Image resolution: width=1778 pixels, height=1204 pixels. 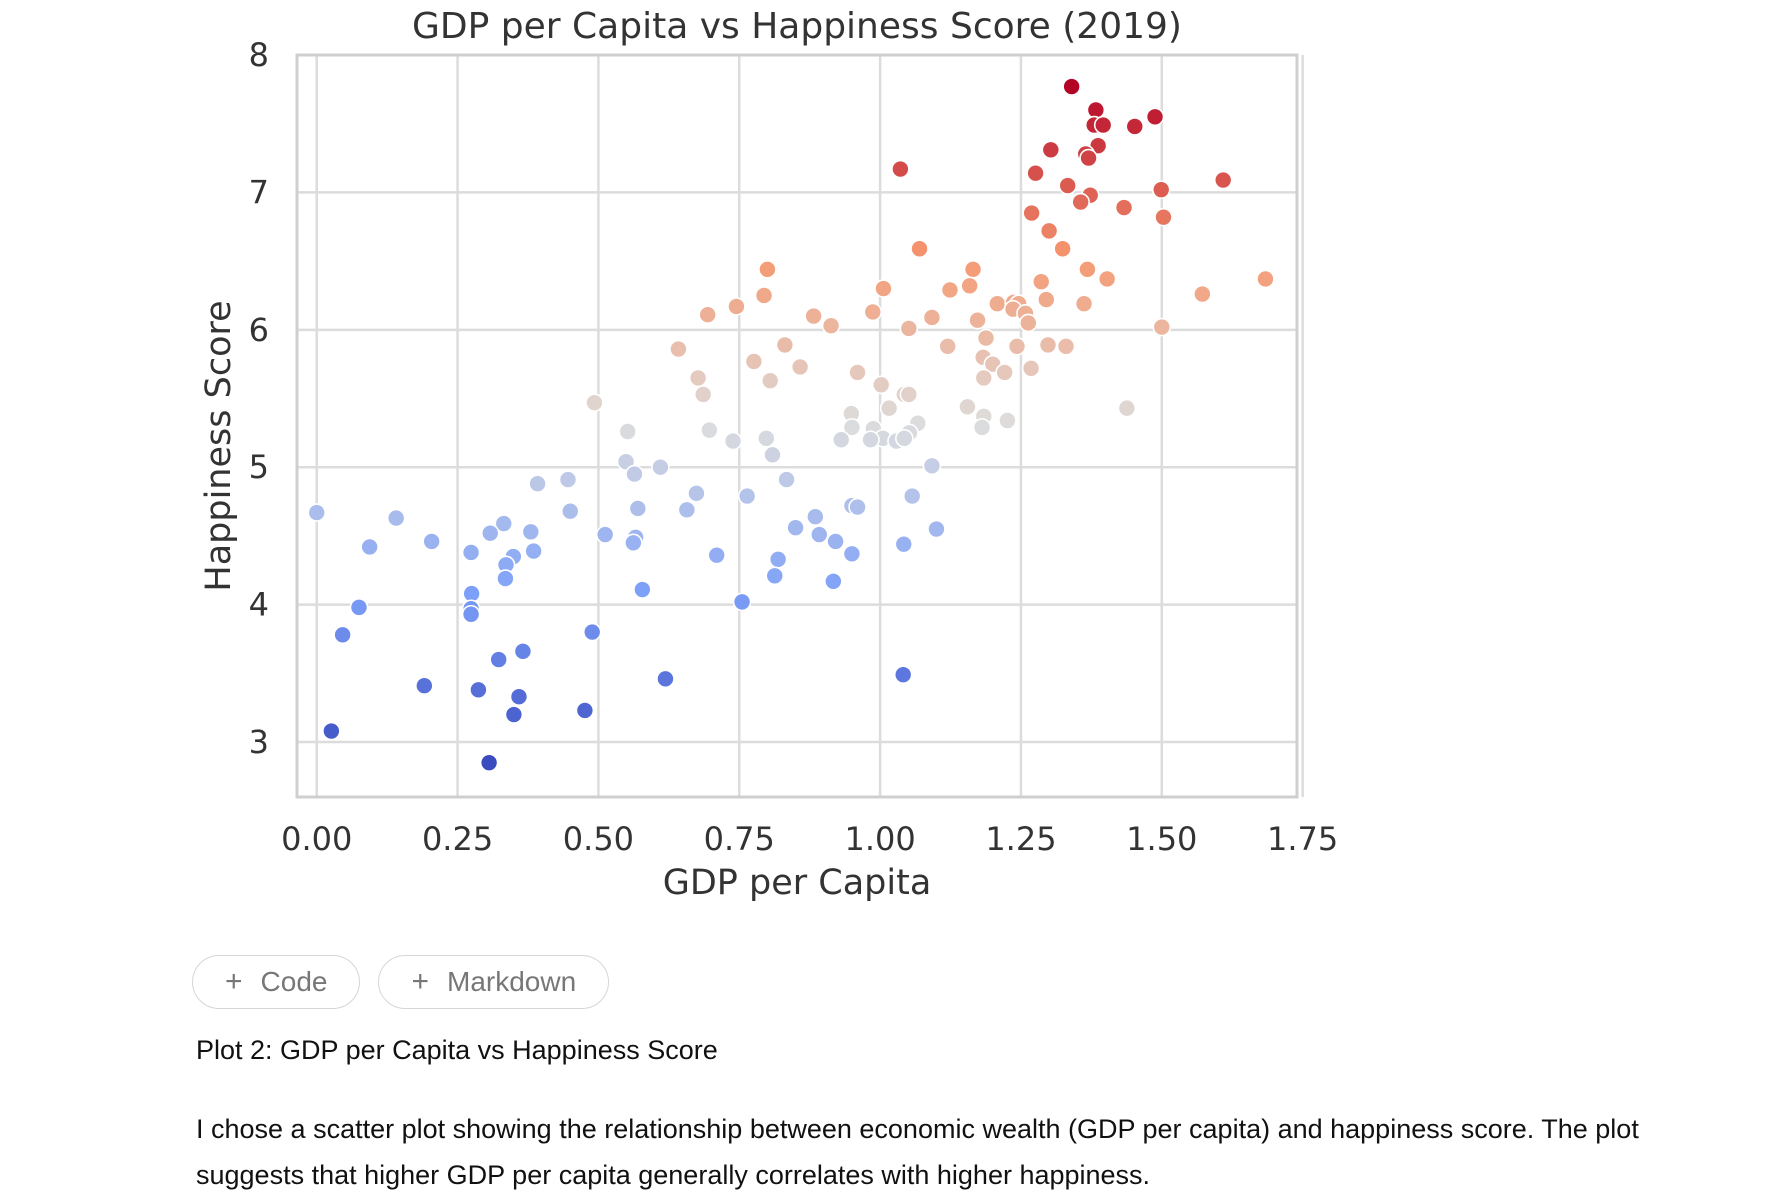 I want to click on add-code-cell-button: + Code, so click(x=276, y=982).